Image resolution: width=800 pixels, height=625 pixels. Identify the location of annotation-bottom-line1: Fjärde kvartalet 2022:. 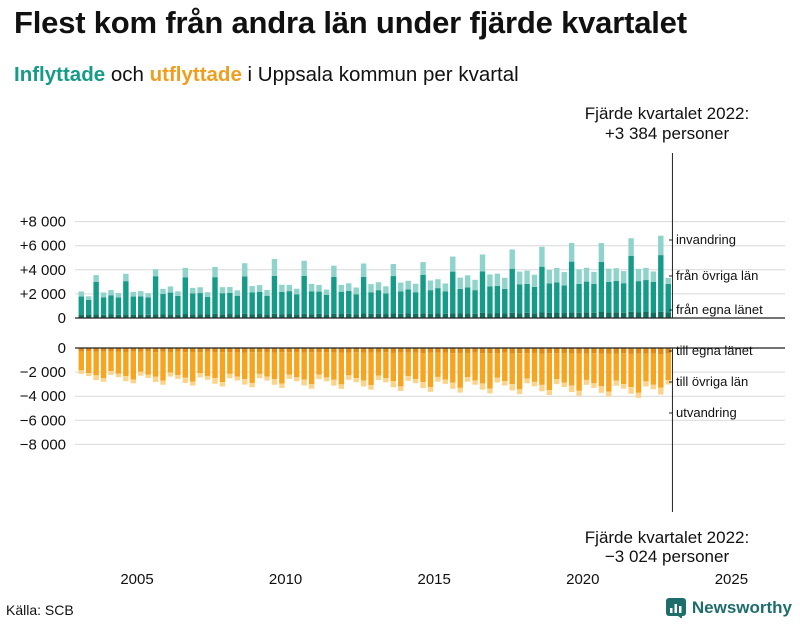
(667, 537).